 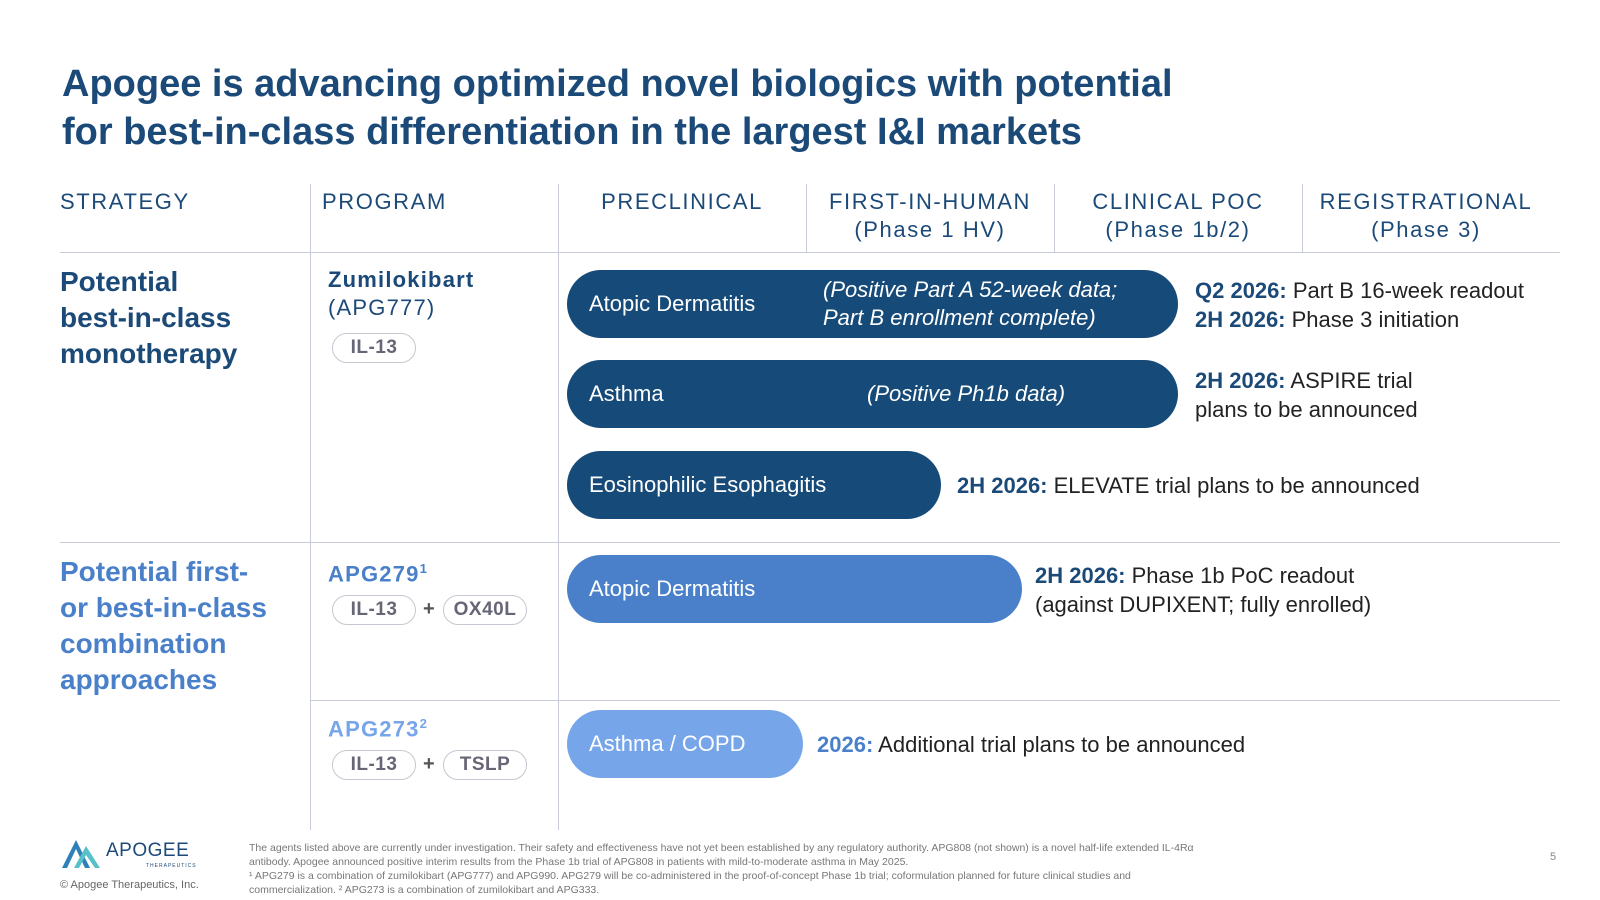 What do you see at coordinates (374, 574) in the screenshot?
I see `program-apg279-label: APG279` at bounding box center [374, 574].